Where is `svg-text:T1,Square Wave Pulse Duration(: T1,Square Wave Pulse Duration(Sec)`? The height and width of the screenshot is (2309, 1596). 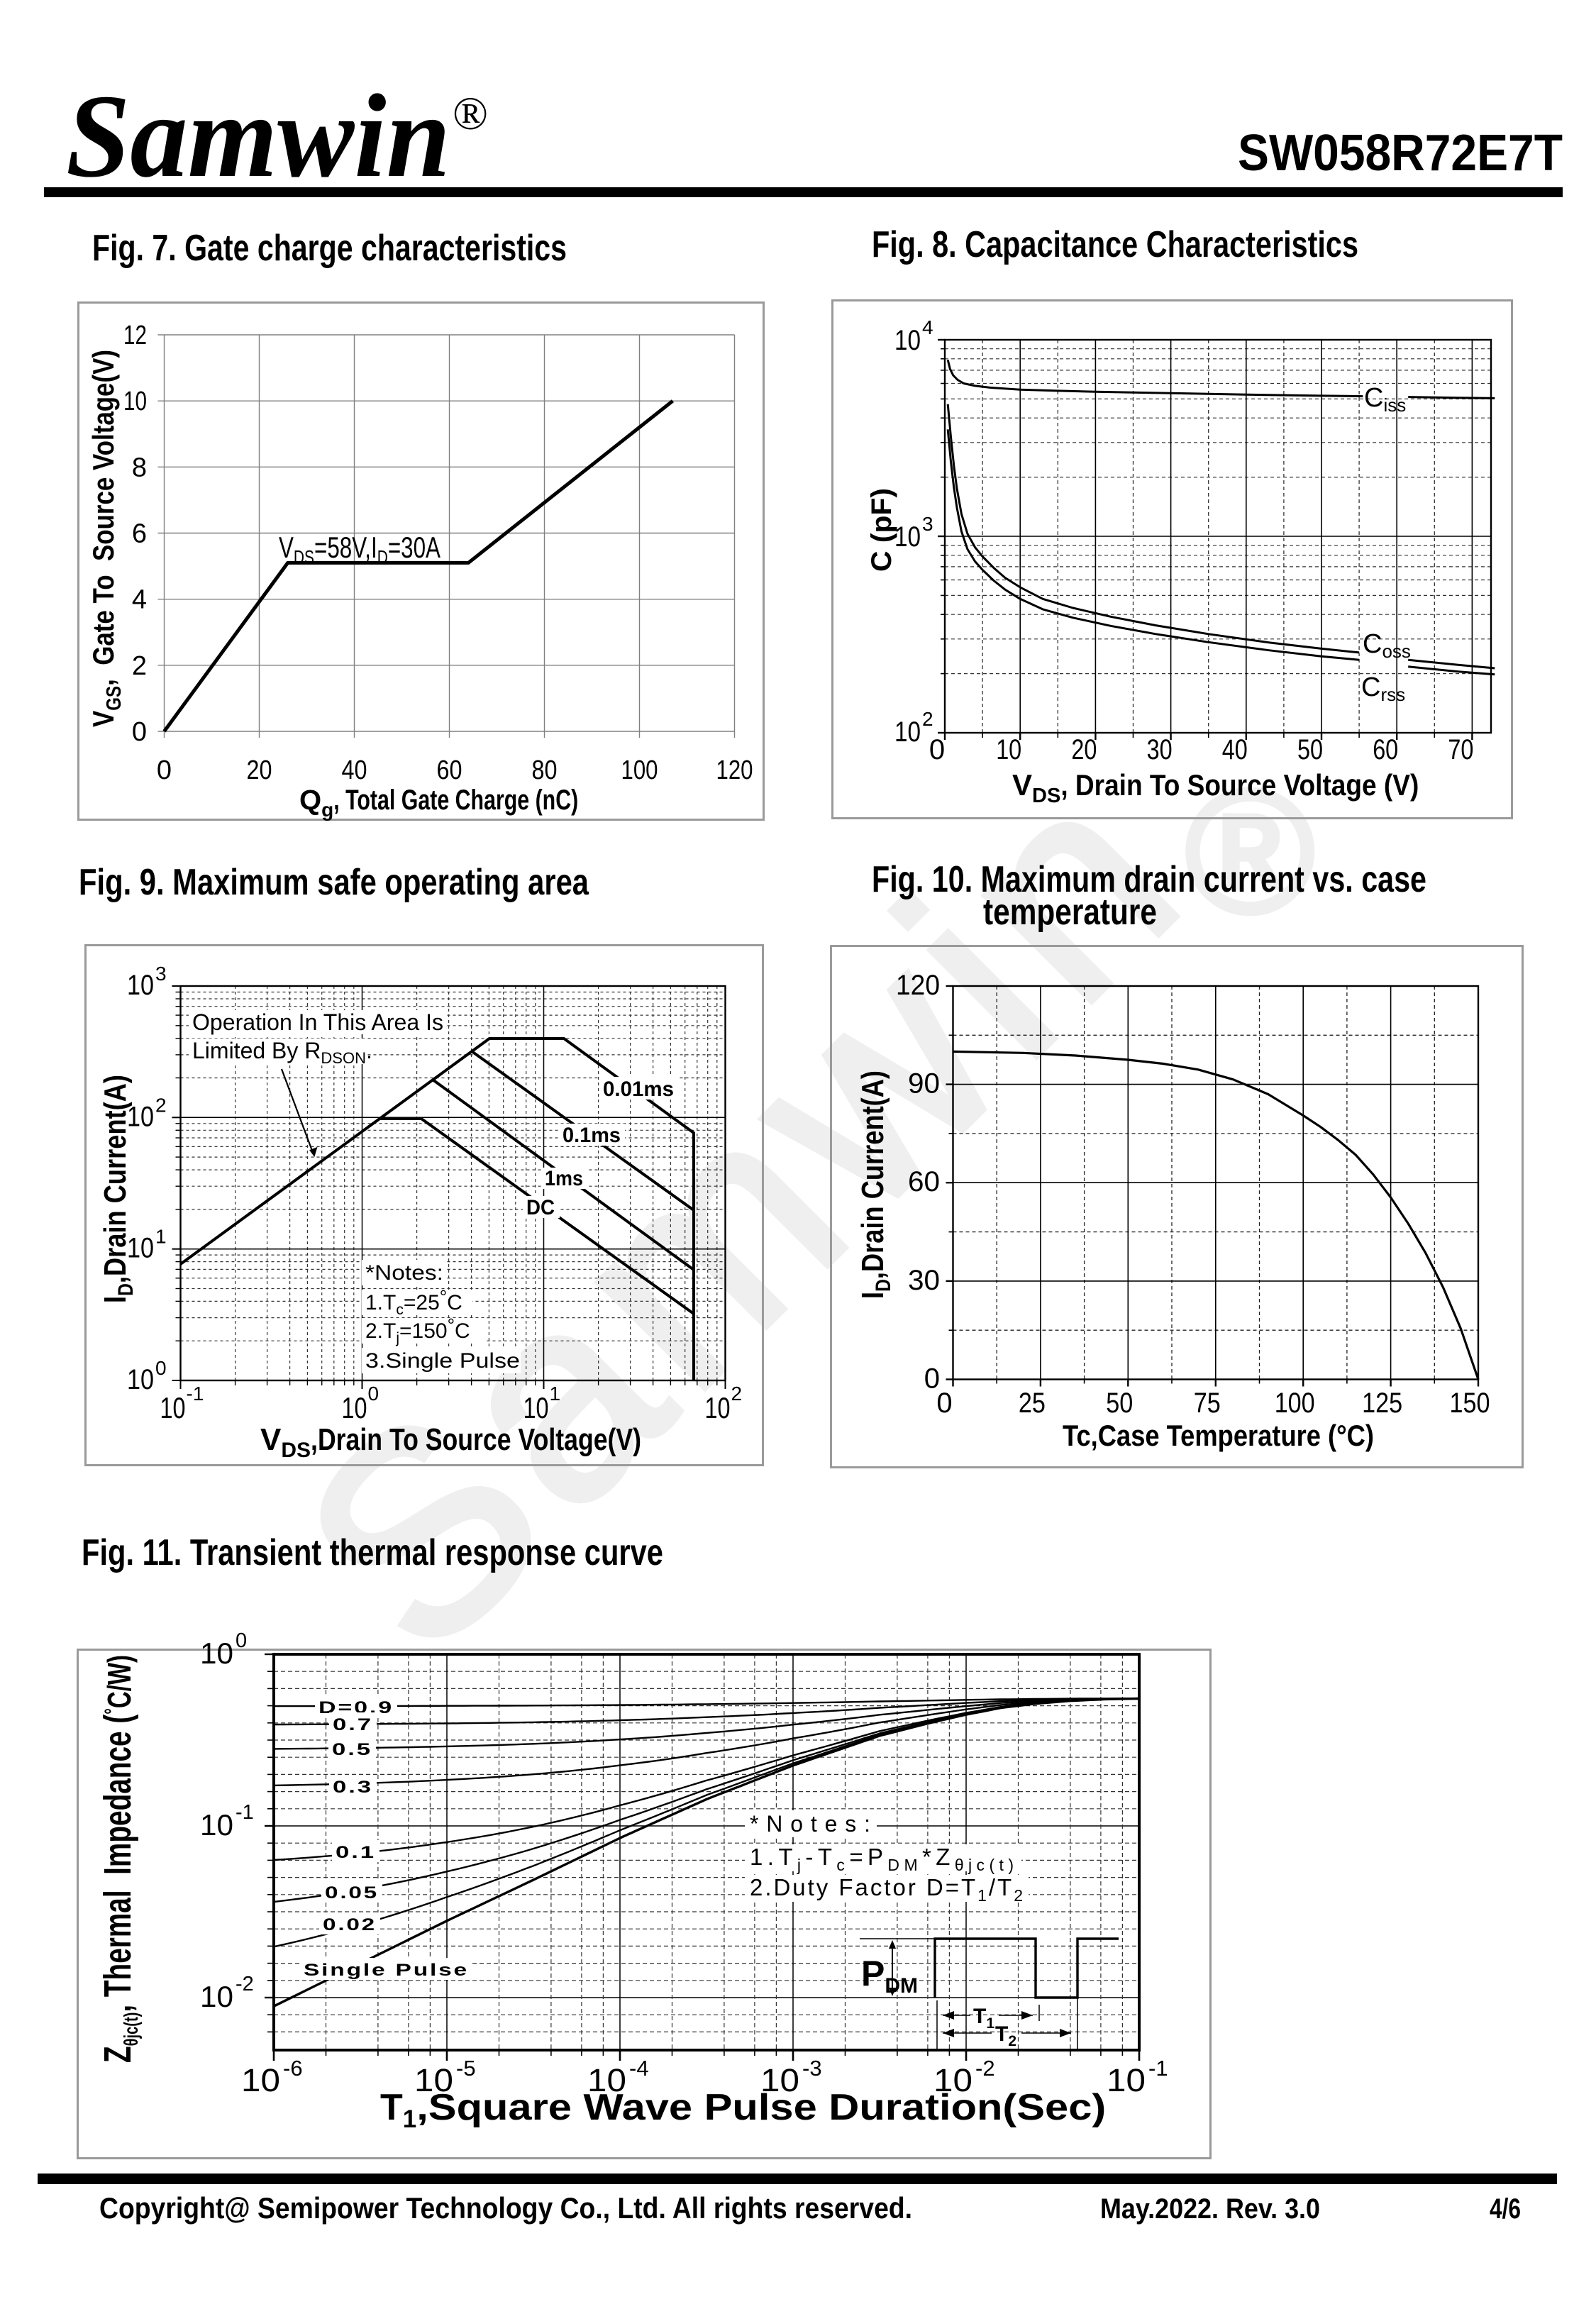
svg-text:T1,Square Wave Pulse Duration(: T1,Square Wave Pulse Duration(Sec) is located at coordinates (743, 2110).